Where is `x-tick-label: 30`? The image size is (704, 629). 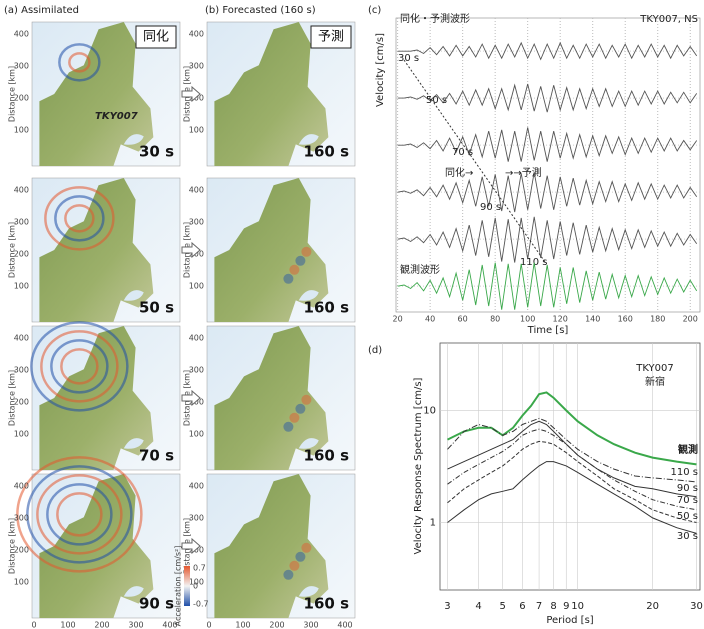
x-tick-label: 30 is located at coordinates (696, 606).